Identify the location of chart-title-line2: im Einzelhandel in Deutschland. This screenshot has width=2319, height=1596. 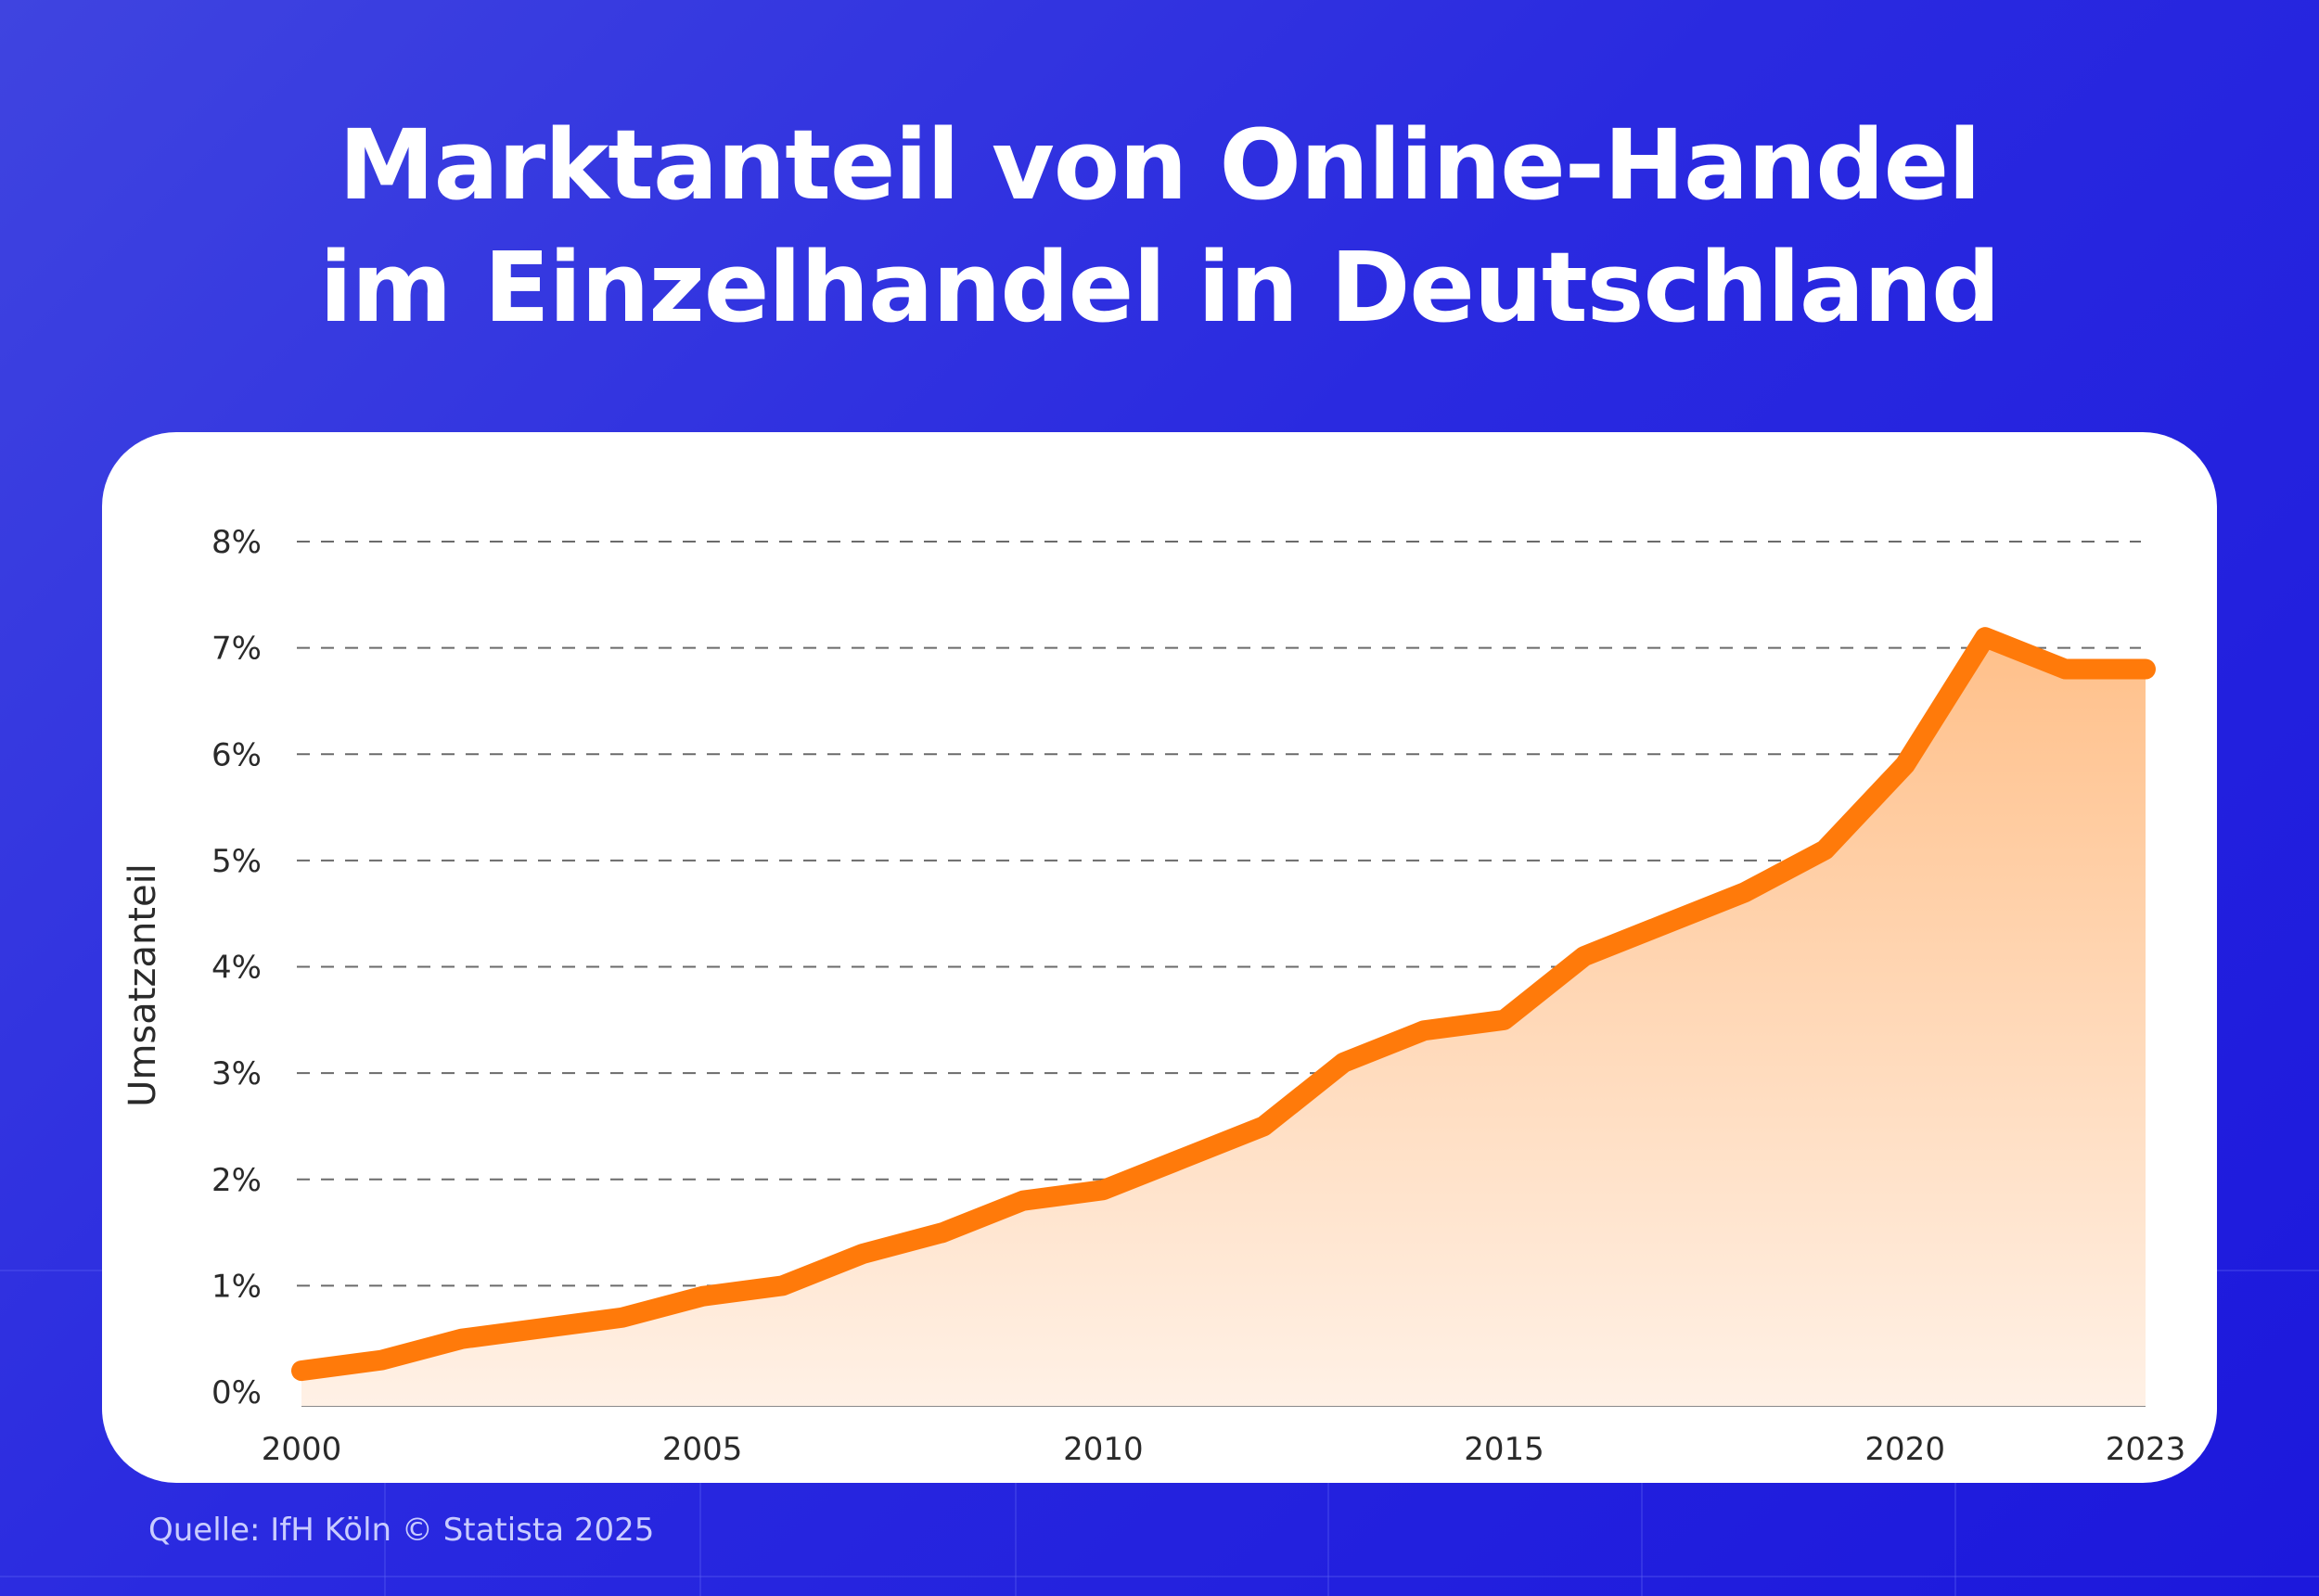
(1159, 288).